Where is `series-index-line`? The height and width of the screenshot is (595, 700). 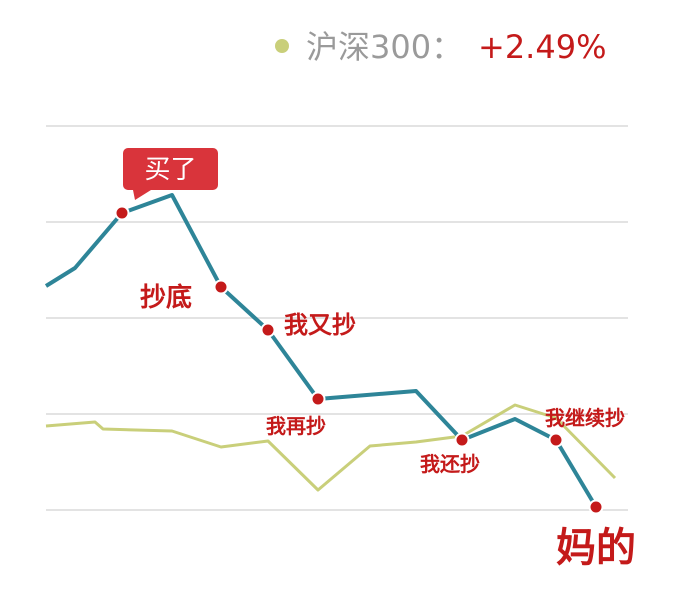
series-index-line is located at coordinates (331, 447).